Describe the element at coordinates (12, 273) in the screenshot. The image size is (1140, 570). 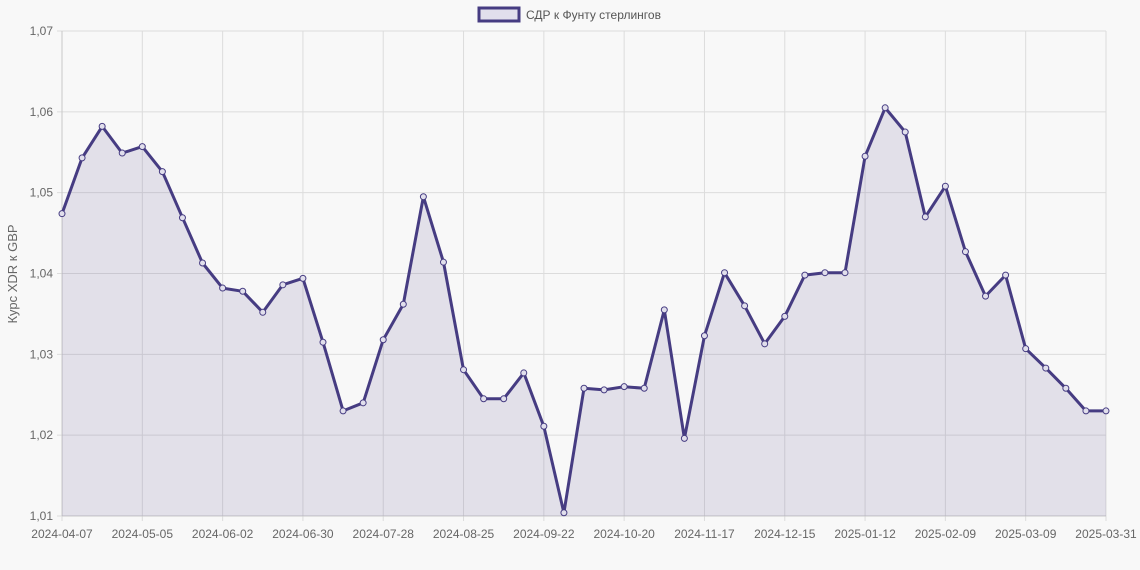
I see `y-axis-title: Курс XDR к GBP` at that location.